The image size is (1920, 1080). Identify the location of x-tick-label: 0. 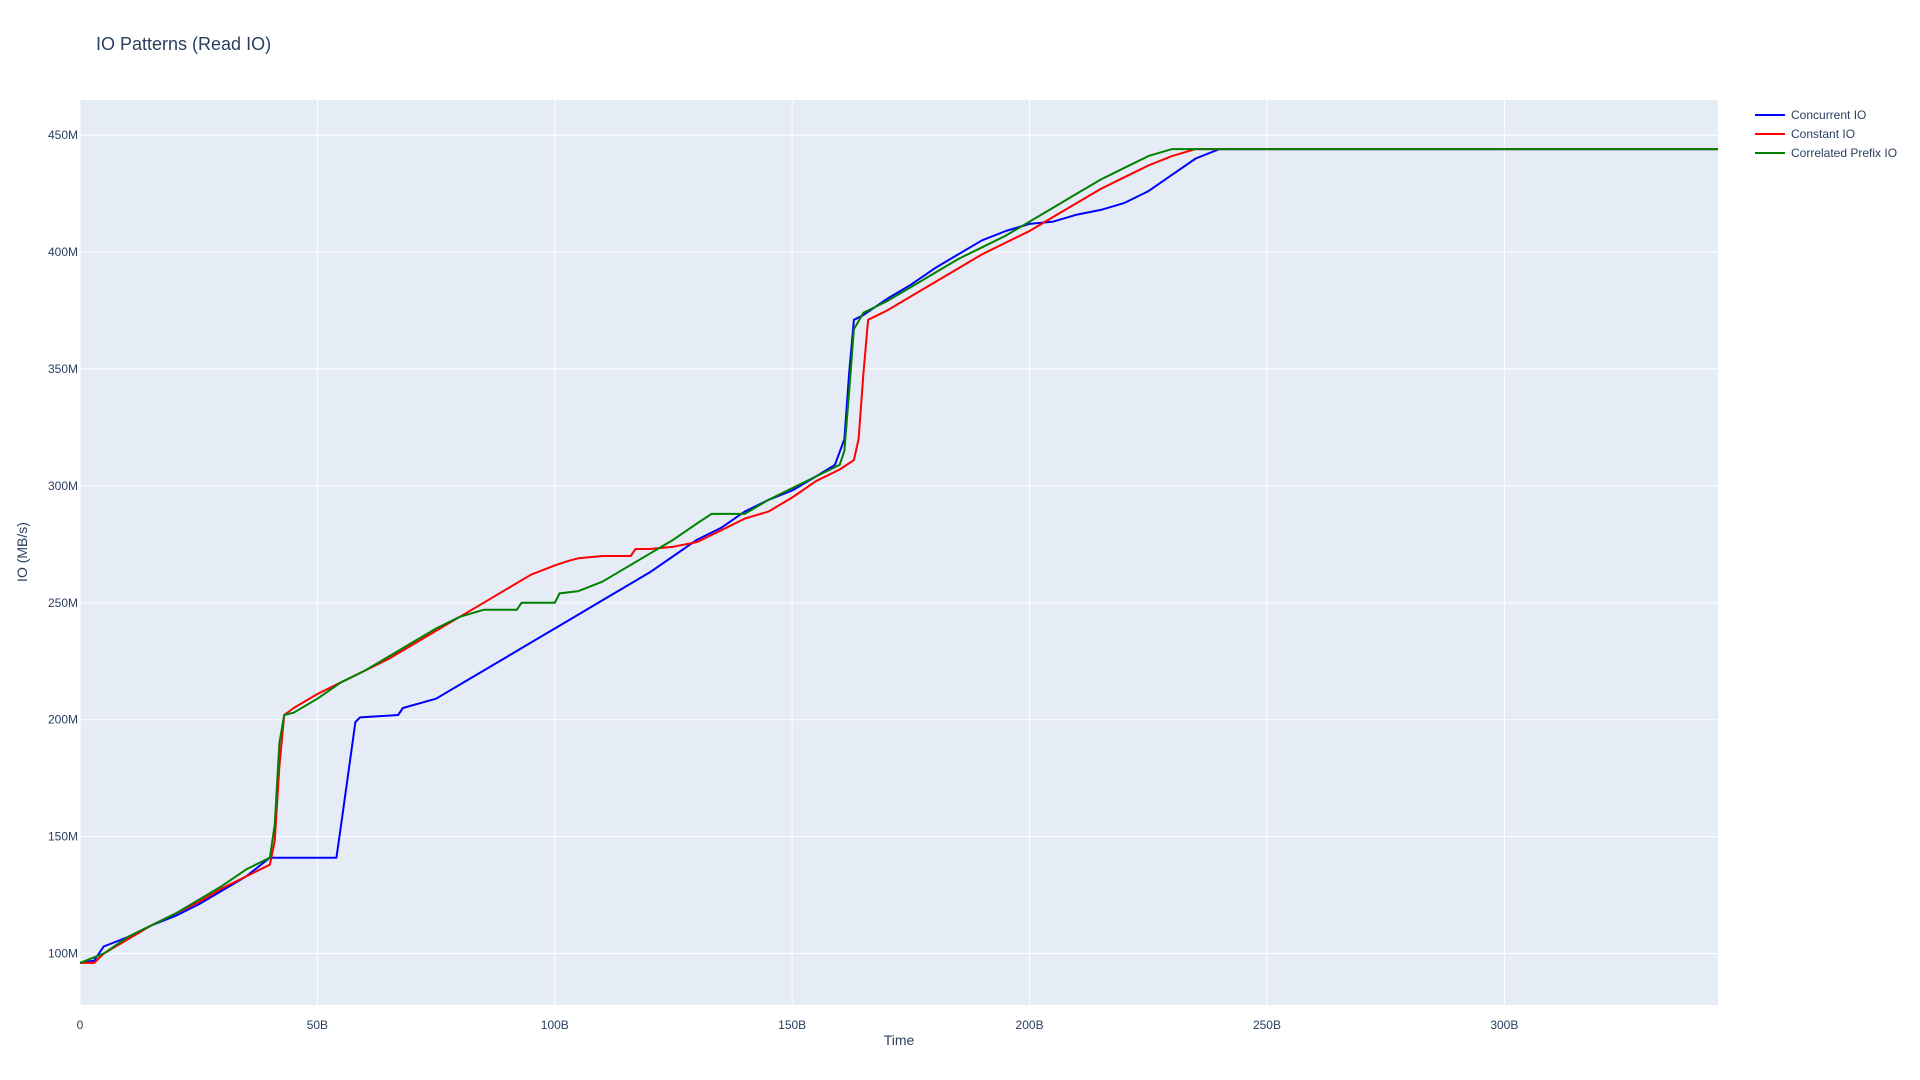
(80, 1025).